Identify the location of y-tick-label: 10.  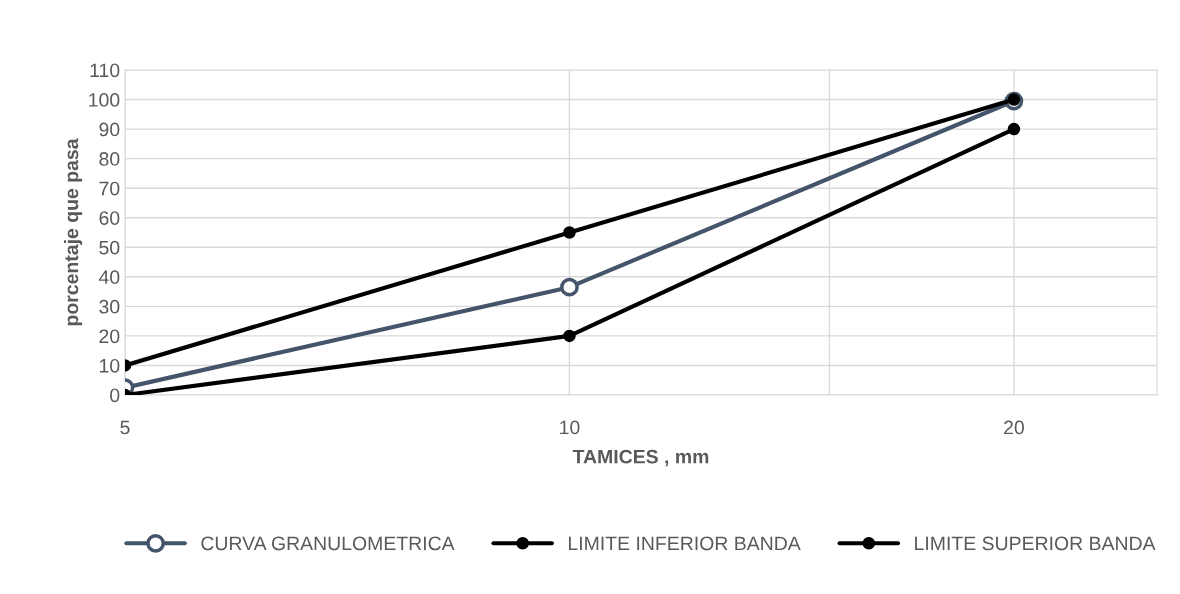
(110, 365).